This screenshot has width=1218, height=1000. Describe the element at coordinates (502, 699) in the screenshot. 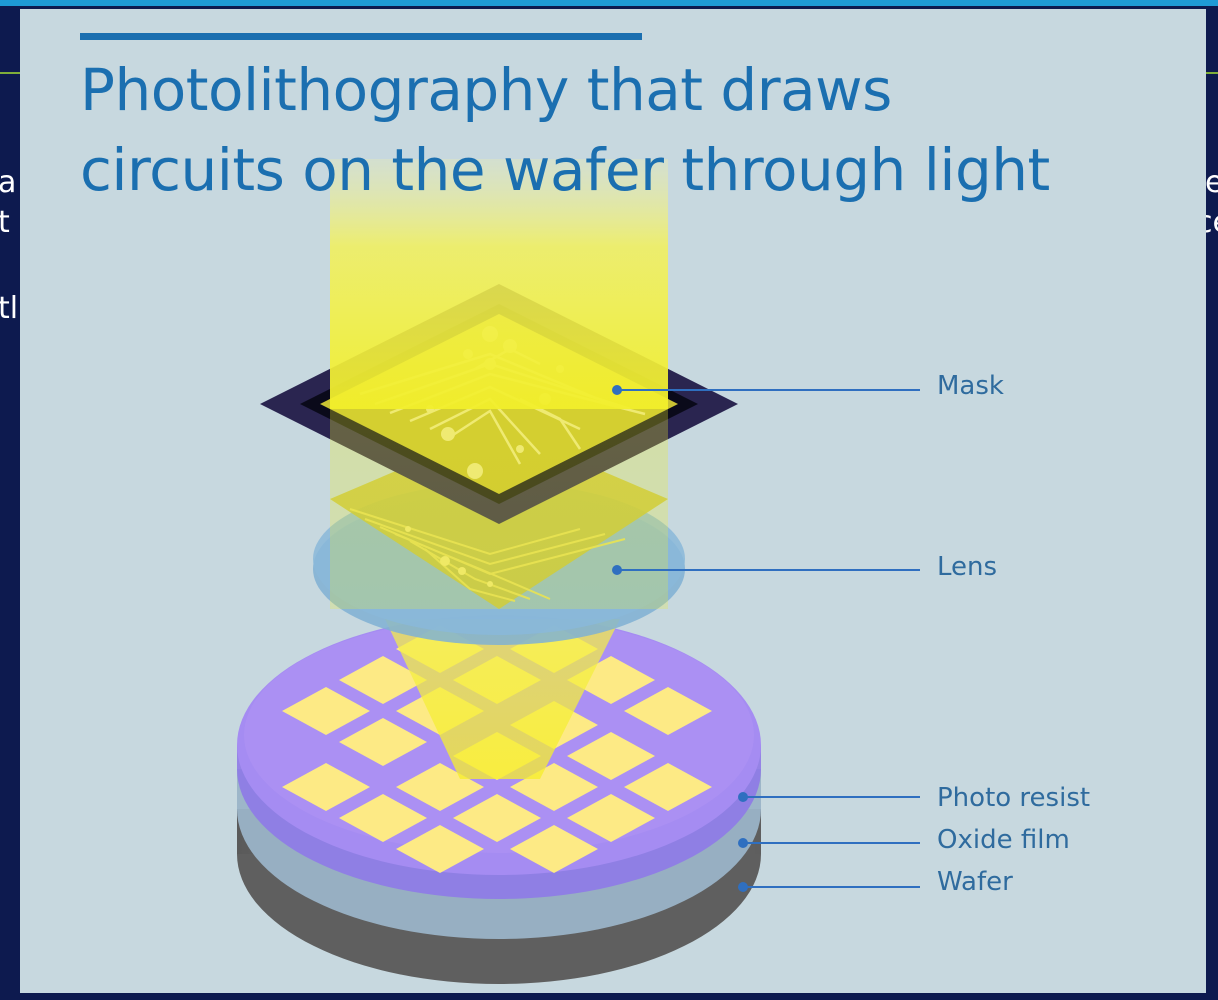

I see `light-cone` at that location.